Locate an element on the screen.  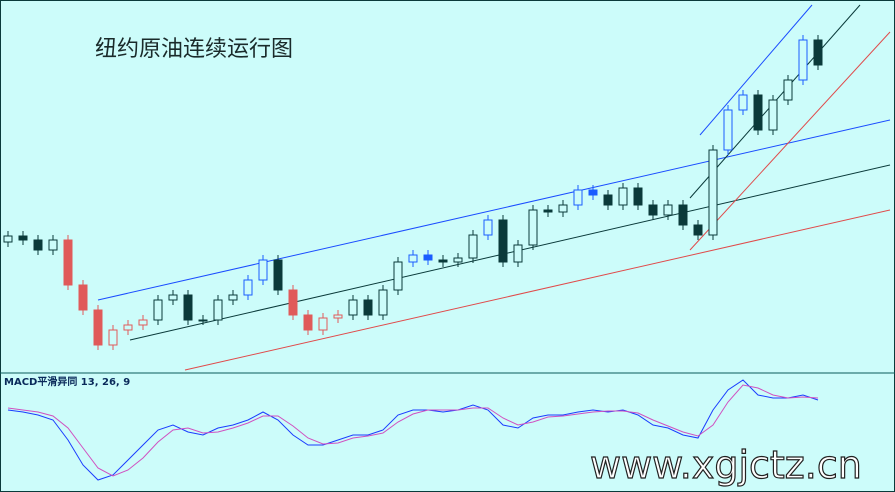
indicator-title: MACD平滑异同 13, 26, 9 is located at coordinates (67, 381).